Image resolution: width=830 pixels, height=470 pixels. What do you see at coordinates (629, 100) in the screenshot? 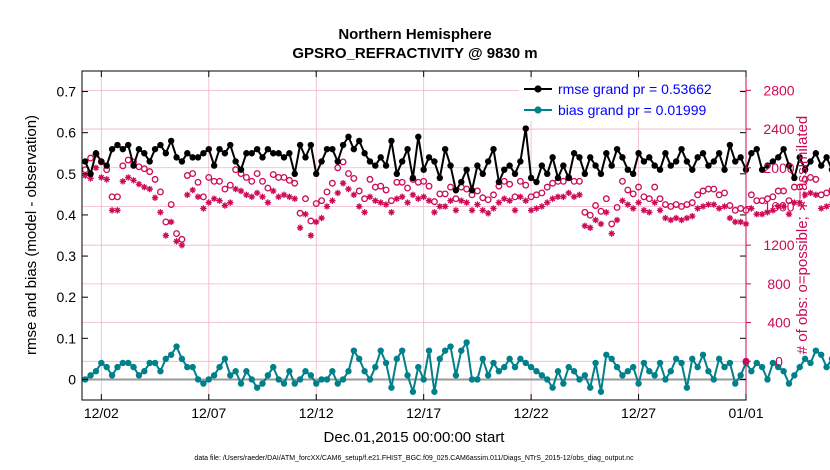
I see `legend-box` at bounding box center [629, 100].